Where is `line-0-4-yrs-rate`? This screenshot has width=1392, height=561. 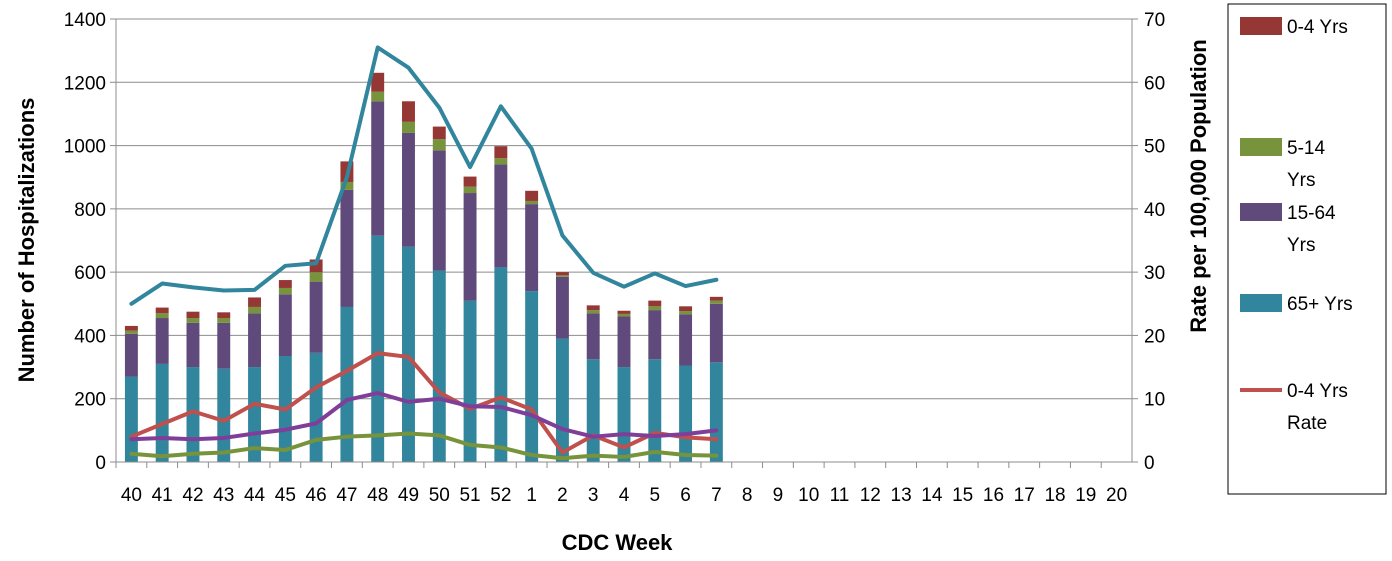
line-0-4-yrs-rate is located at coordinates (424, 403).